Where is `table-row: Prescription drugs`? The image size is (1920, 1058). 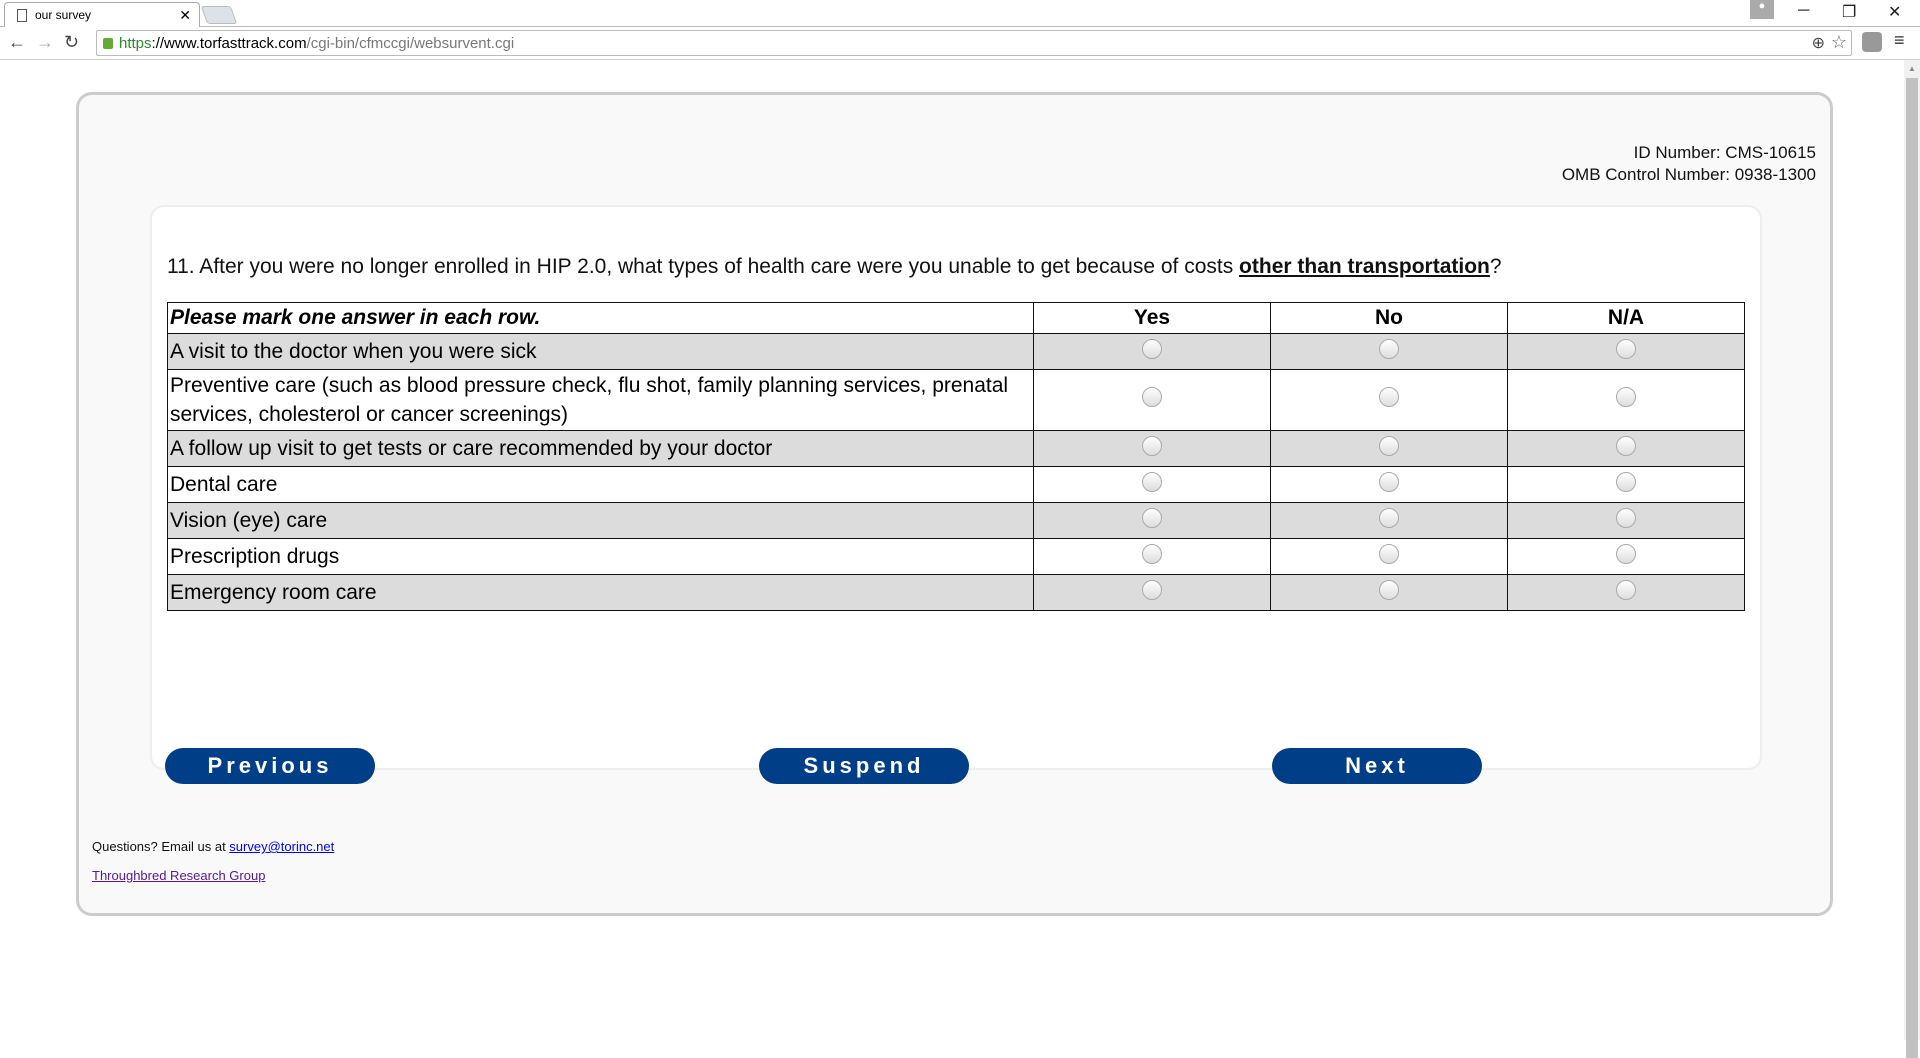 table-row: Prescription drugs is located at coordinates (956, 556).